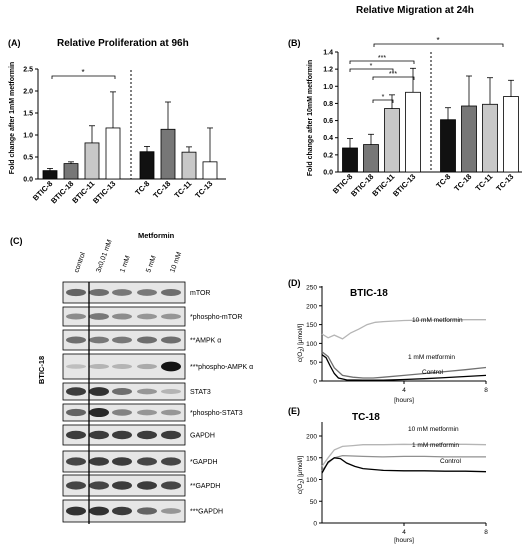 This screenshot has width=527, height=550. I want to click on panel-c-side-label: BTIC-18, so click(41, 370).